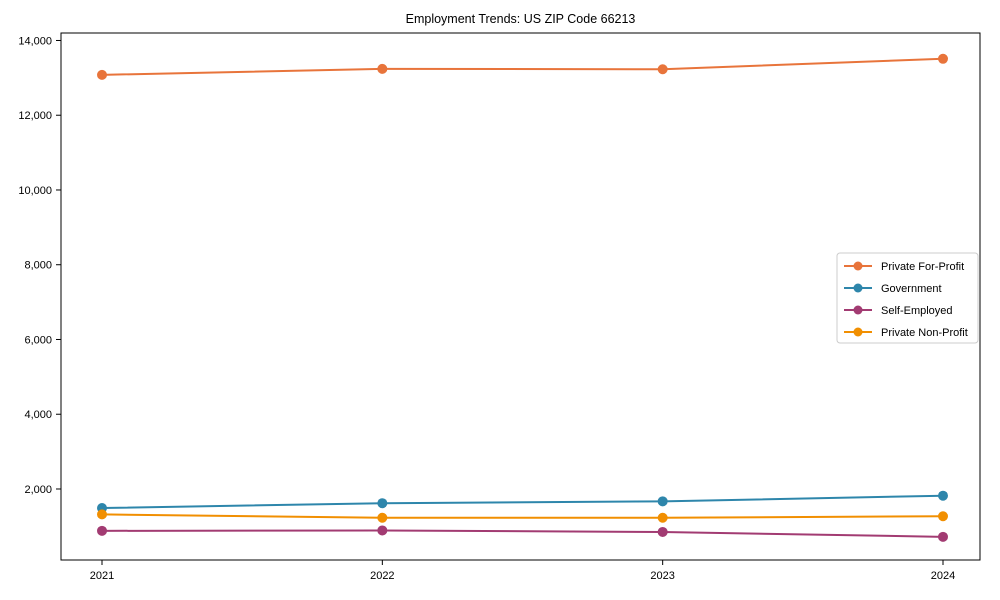  Describe the element at coordinates (943, 495) in the screenshot. I see `data-point-government-2024` at that location.